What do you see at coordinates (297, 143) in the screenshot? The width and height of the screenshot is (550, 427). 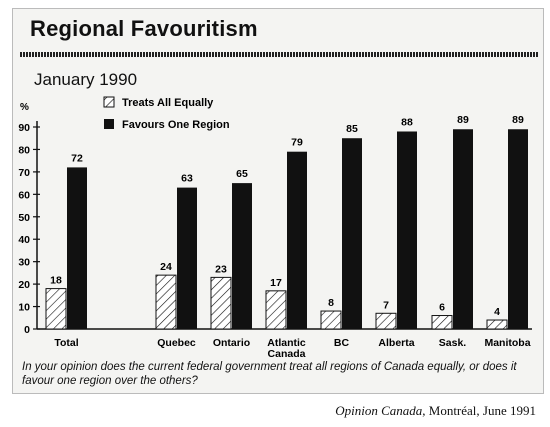 I see `data-label-favours-one-region: 79` at bounding box center [297, 143].